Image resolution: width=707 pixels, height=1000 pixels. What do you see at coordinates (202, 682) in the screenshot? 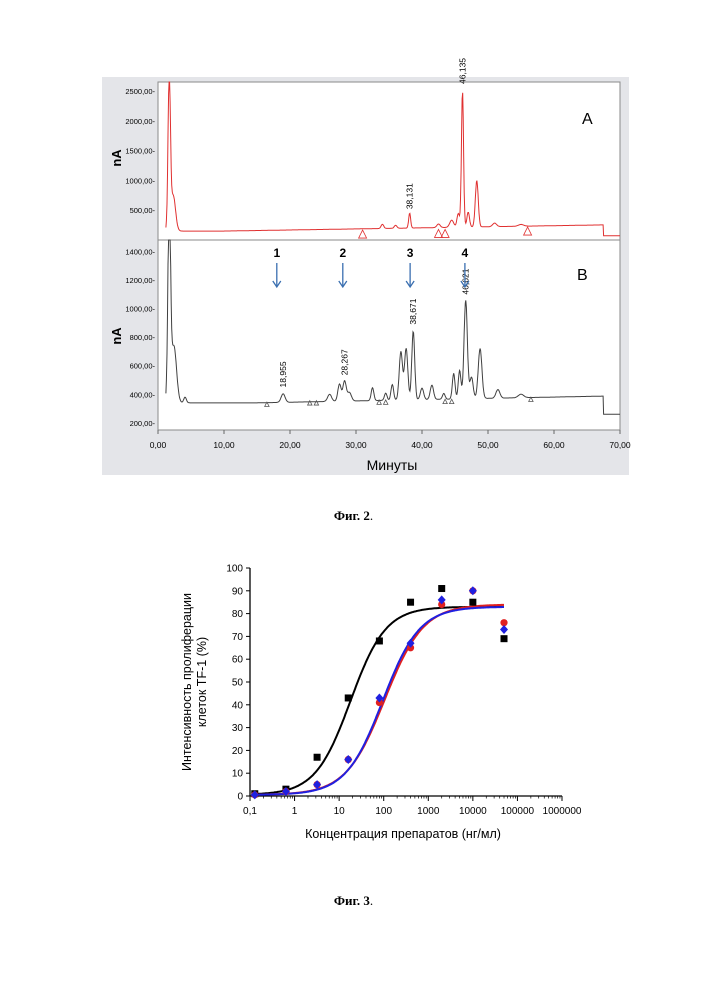
I see `dose-response-y-label-line-2: клеток TF-1 (%)` at bounding box center [202, 682].